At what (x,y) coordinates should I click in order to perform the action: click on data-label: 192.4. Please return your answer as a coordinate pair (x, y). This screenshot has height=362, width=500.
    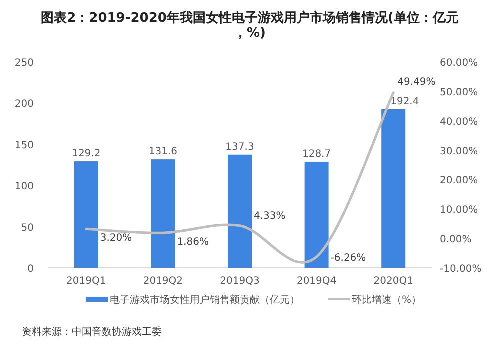
    Looking at the image, I should click on (405, 102).